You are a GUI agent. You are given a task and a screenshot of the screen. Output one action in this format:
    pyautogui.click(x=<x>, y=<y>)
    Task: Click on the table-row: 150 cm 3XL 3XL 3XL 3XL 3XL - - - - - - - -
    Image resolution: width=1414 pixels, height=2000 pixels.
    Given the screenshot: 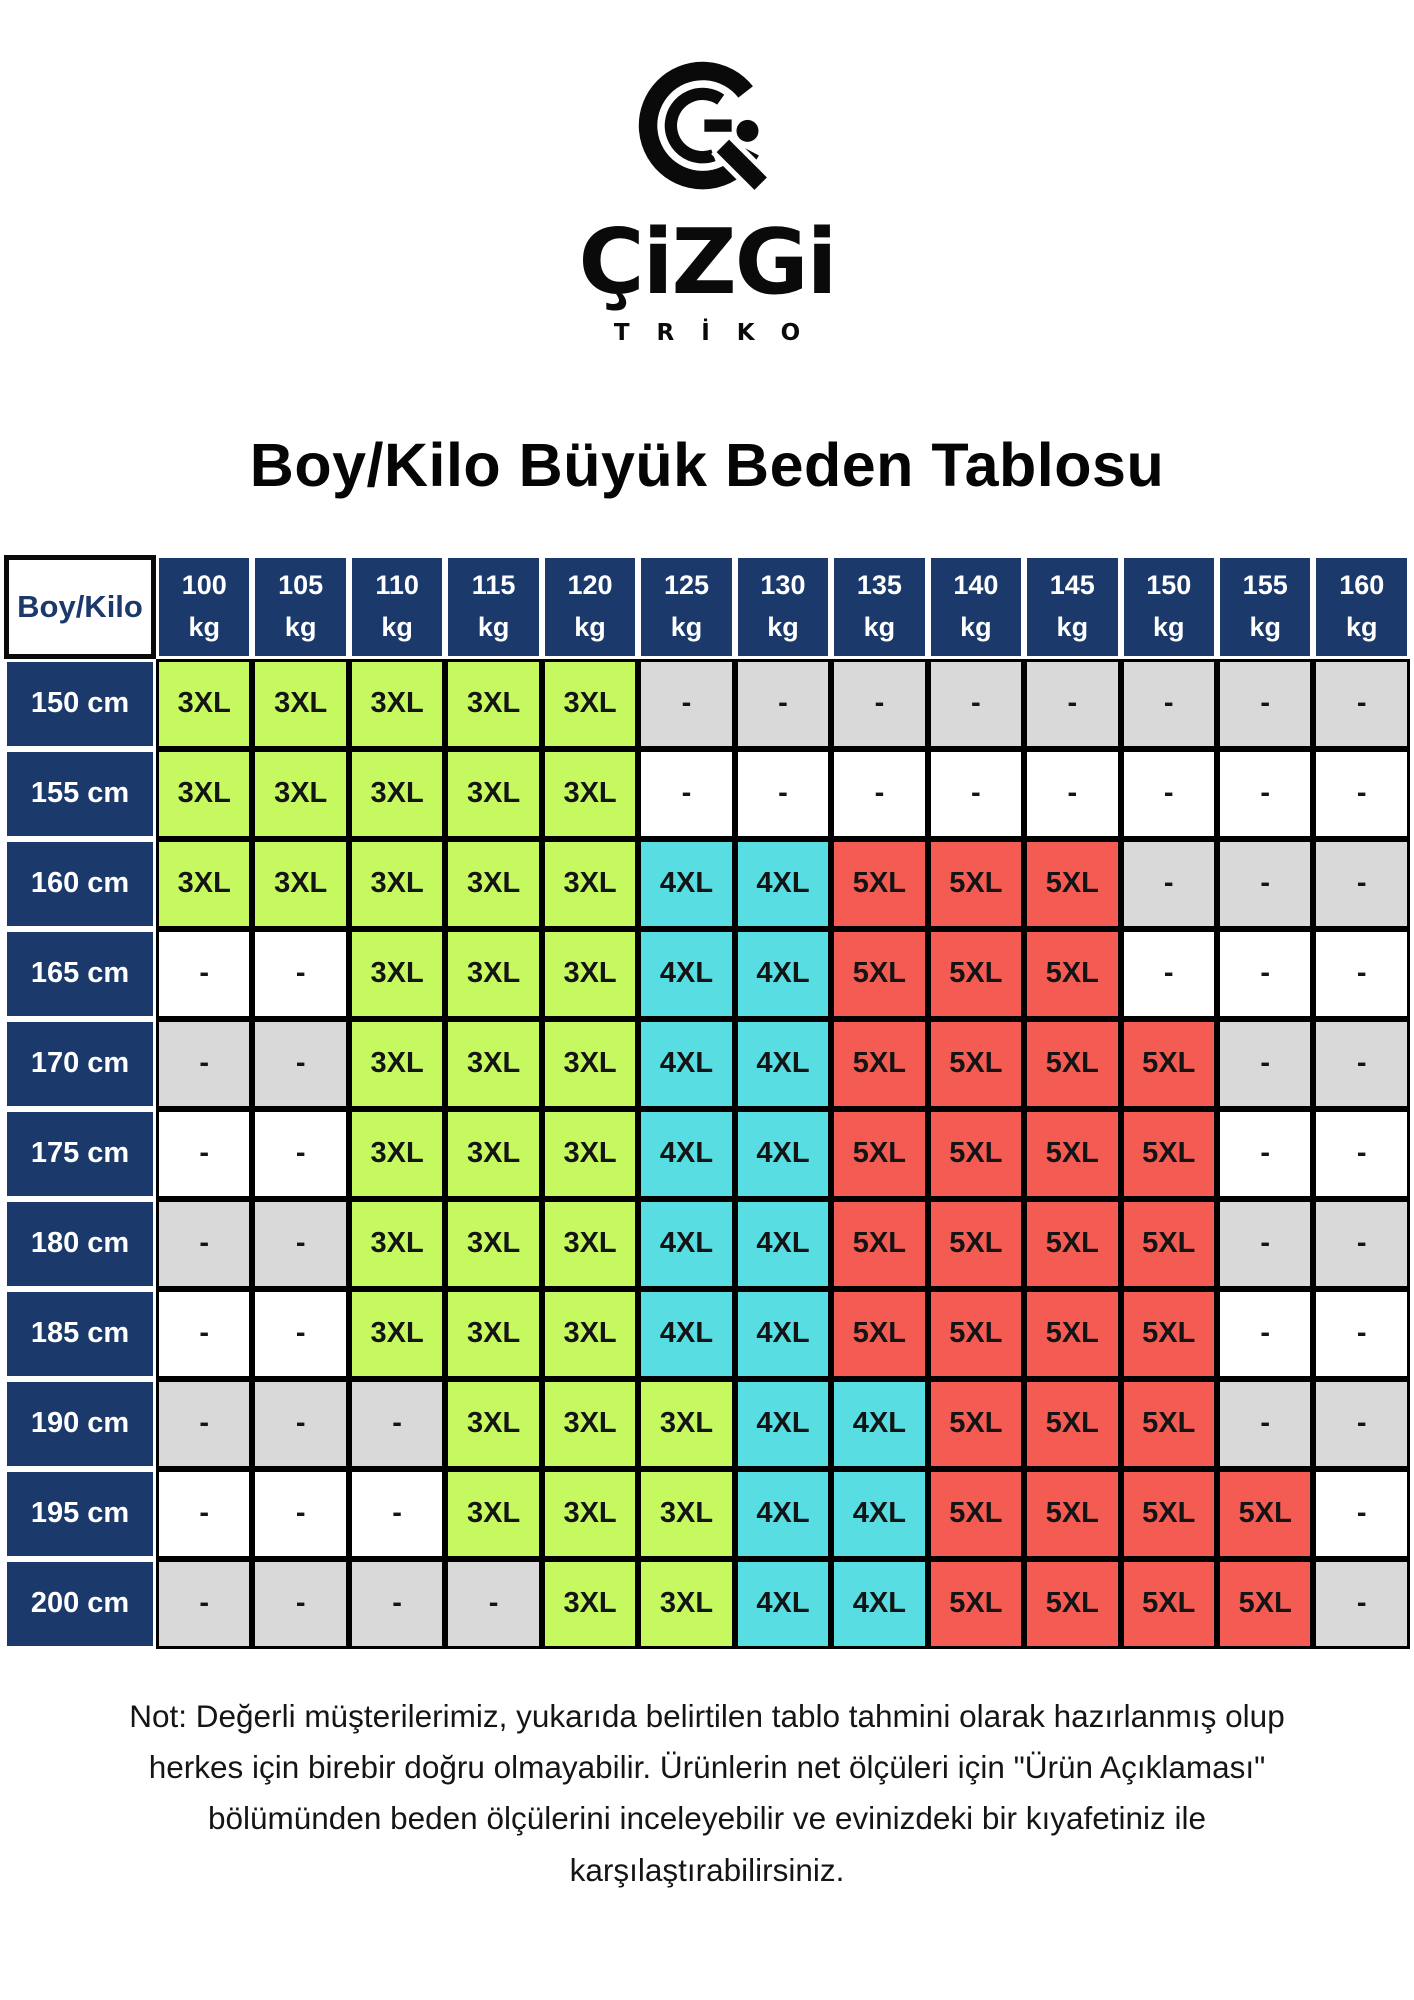 What is the action you would take?
    pyautogui.click(x=707, y=703)
    